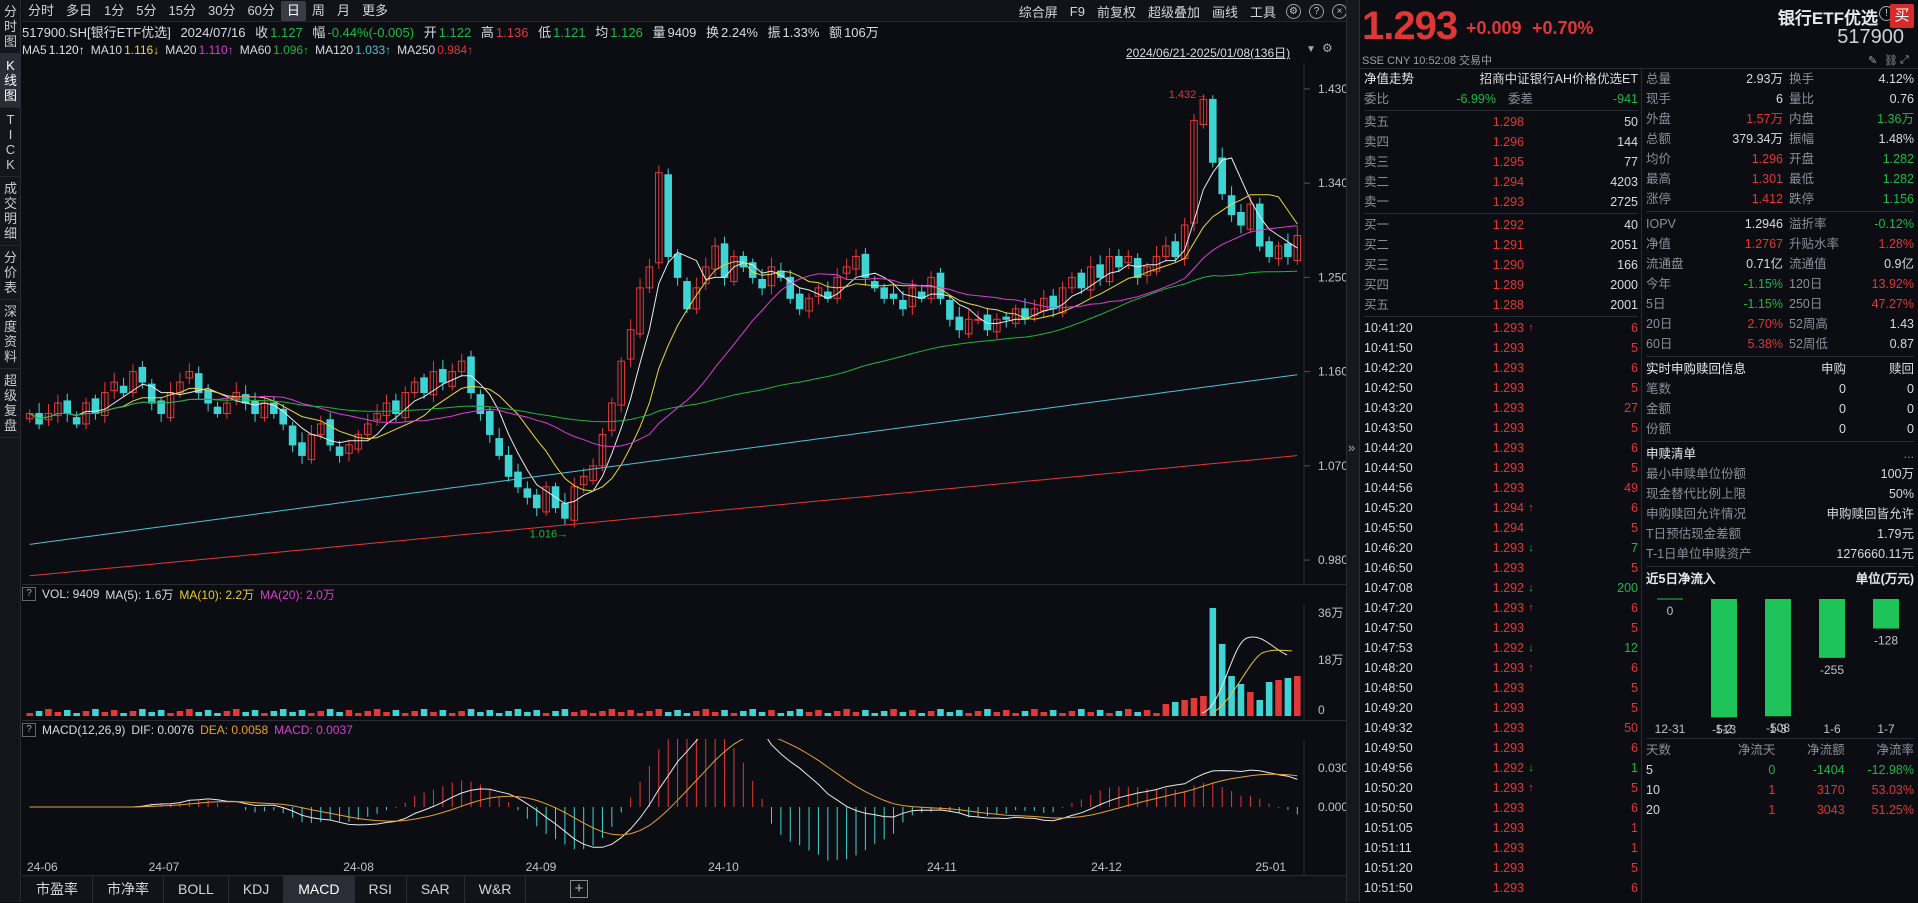 This screenshot has height=903, width=1918. What do you see at coordinates (436, 889) in the screenshot?
I see `indicator-tab: SAR` at bounding box center [436, 889].